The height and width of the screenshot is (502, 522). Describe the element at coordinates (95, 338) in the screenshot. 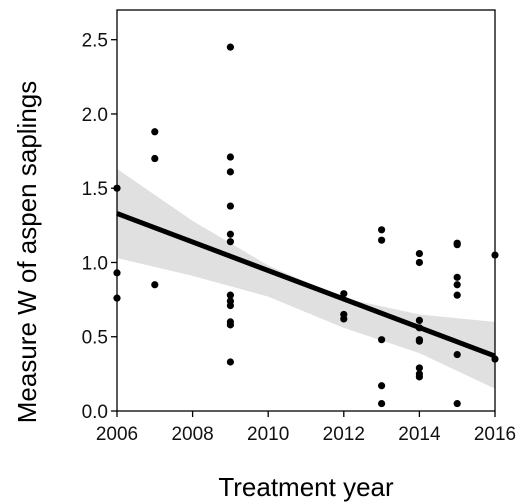

I see `y-tick-label: 0.5` at that location.